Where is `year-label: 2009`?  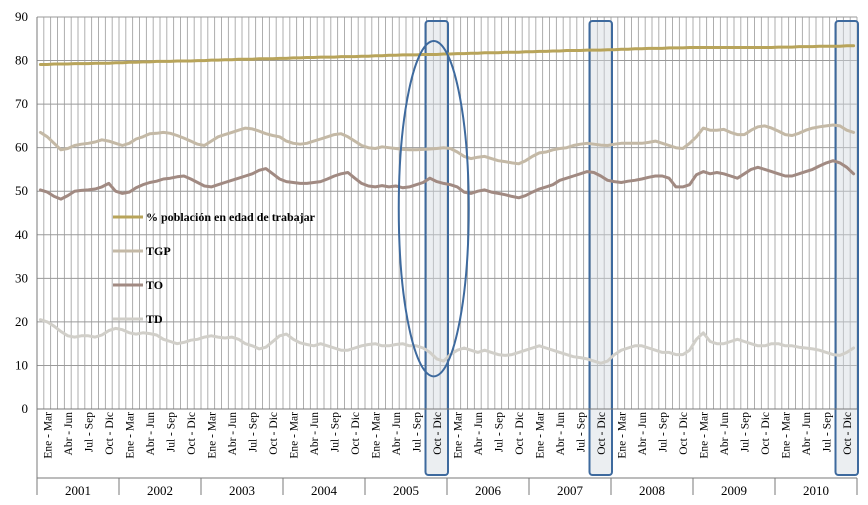 year-label: 2009 is located at coordinates (734, 490).